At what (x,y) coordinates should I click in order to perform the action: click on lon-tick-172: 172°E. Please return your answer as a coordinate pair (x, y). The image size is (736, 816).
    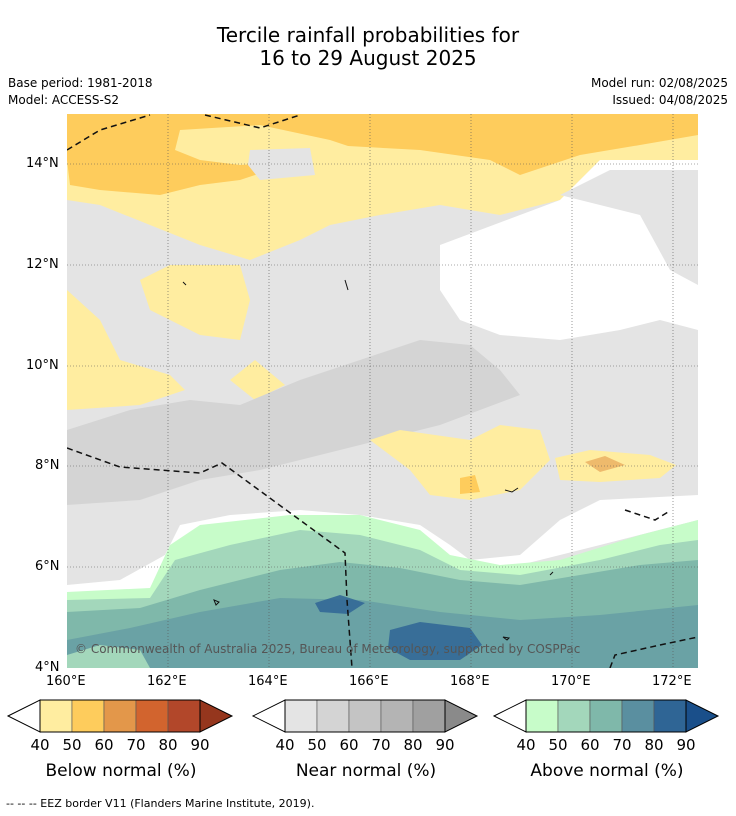
    Looking at the image, I should click on (672, 681).